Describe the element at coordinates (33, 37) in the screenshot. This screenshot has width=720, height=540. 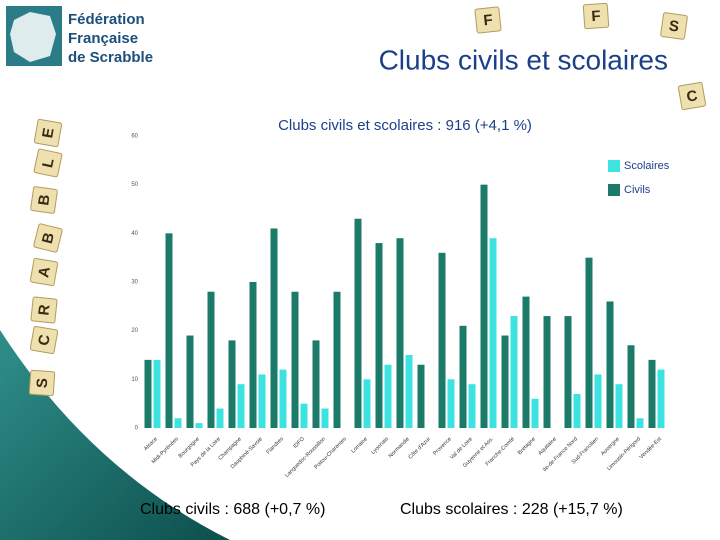
I see `logo-map` at that location.